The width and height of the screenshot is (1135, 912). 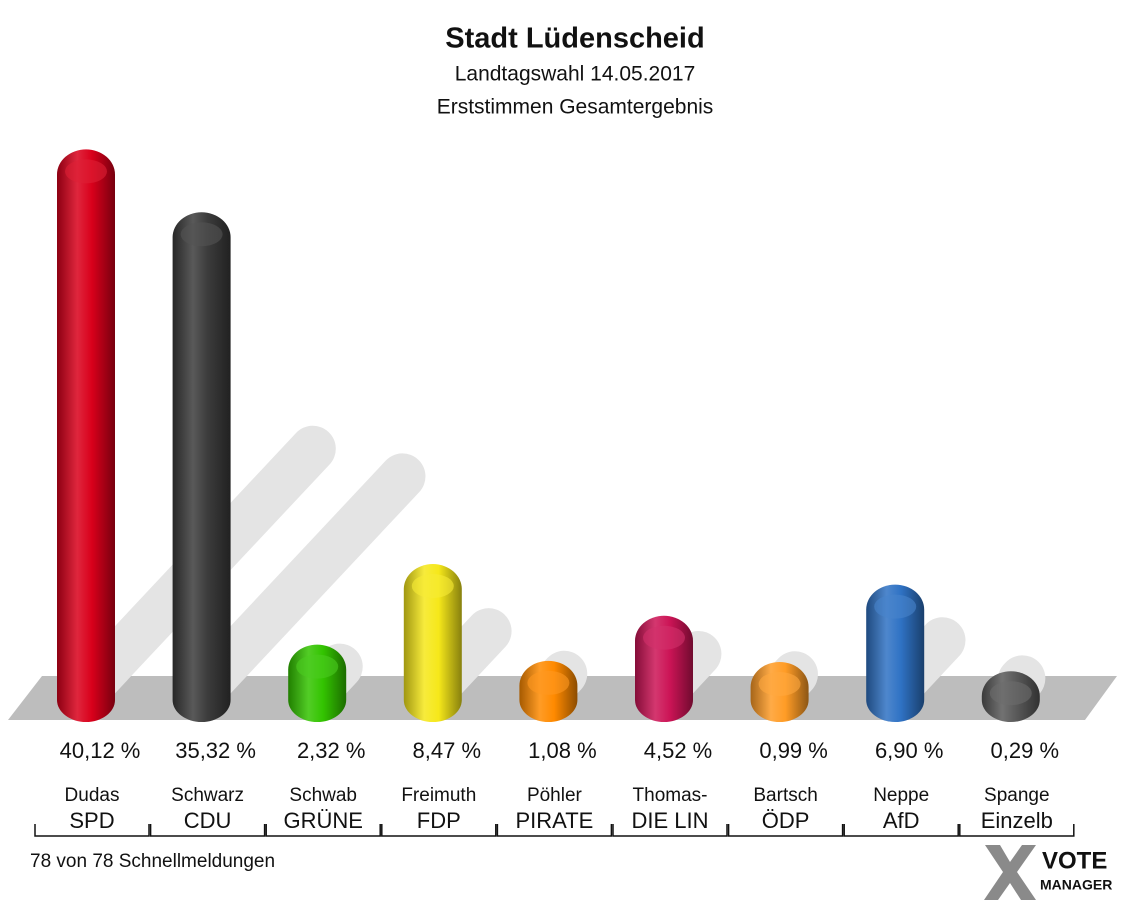 What do you see at coordinates (901, 820) in the screenshot?
I see `x-tick-label: AfD` at bounding box center [901, 820].